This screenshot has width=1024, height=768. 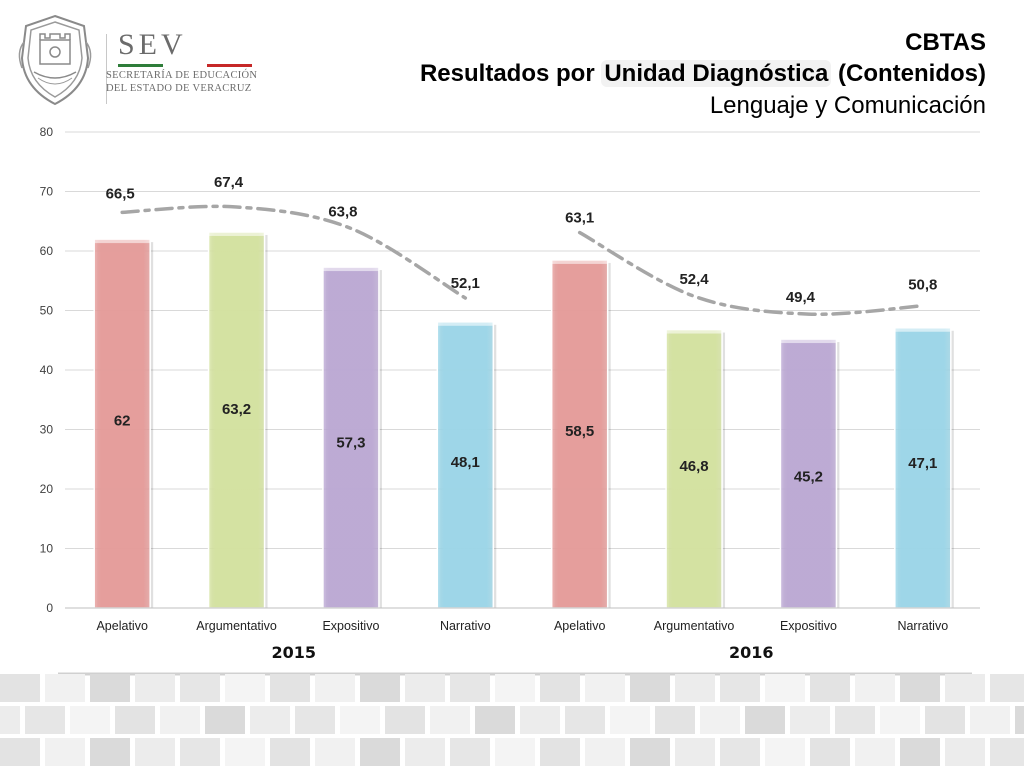 I want to click on logo-color-stripe, so click(x=185, y=65).